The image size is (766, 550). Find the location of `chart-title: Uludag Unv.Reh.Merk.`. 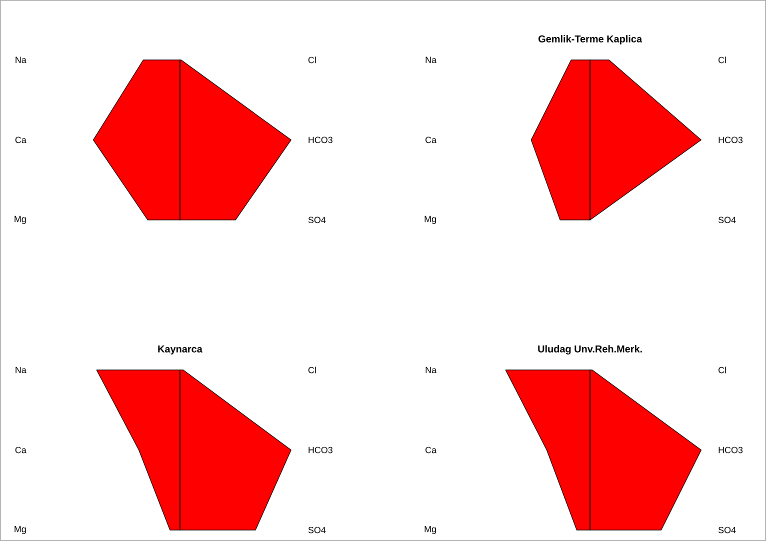

chart-title: Uludag Unv.Reh.Merk. is located at coordinates (590, 349).